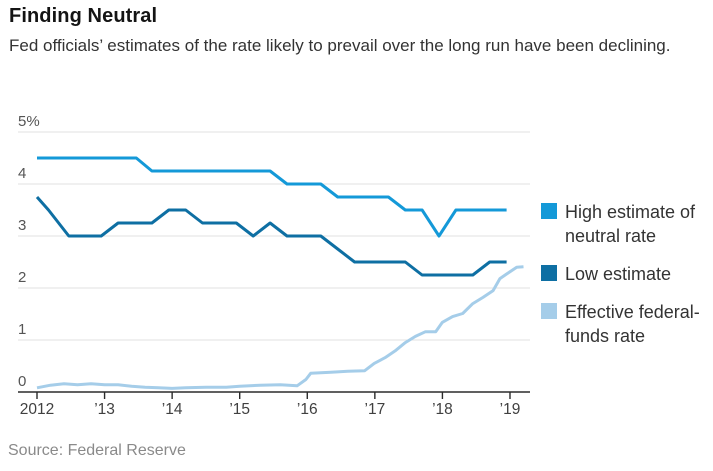 The width and height of the screenshot is (713, 471). I want to click on y-axis-label: 2, so click(22, 277).